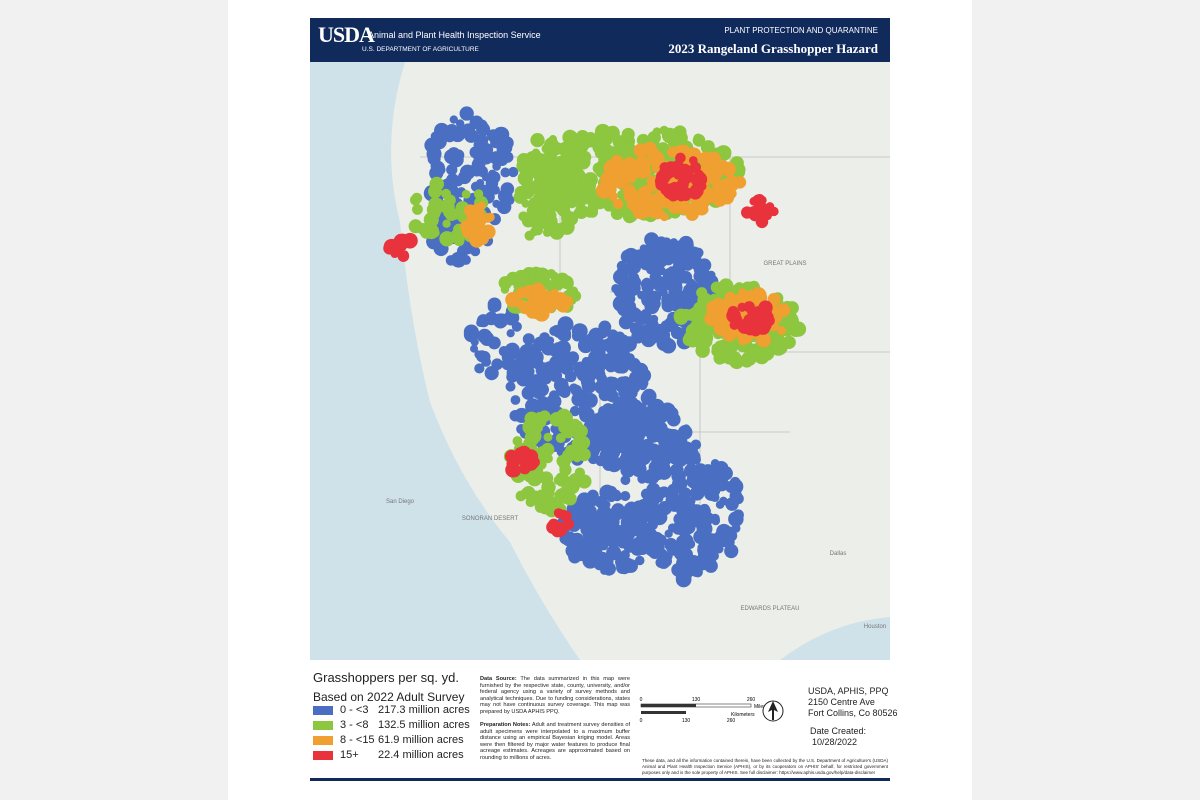  Describe the element at coordinates (841, 702) in the screenshot. I see `address-line: 2150 Centre Ave` at that location.